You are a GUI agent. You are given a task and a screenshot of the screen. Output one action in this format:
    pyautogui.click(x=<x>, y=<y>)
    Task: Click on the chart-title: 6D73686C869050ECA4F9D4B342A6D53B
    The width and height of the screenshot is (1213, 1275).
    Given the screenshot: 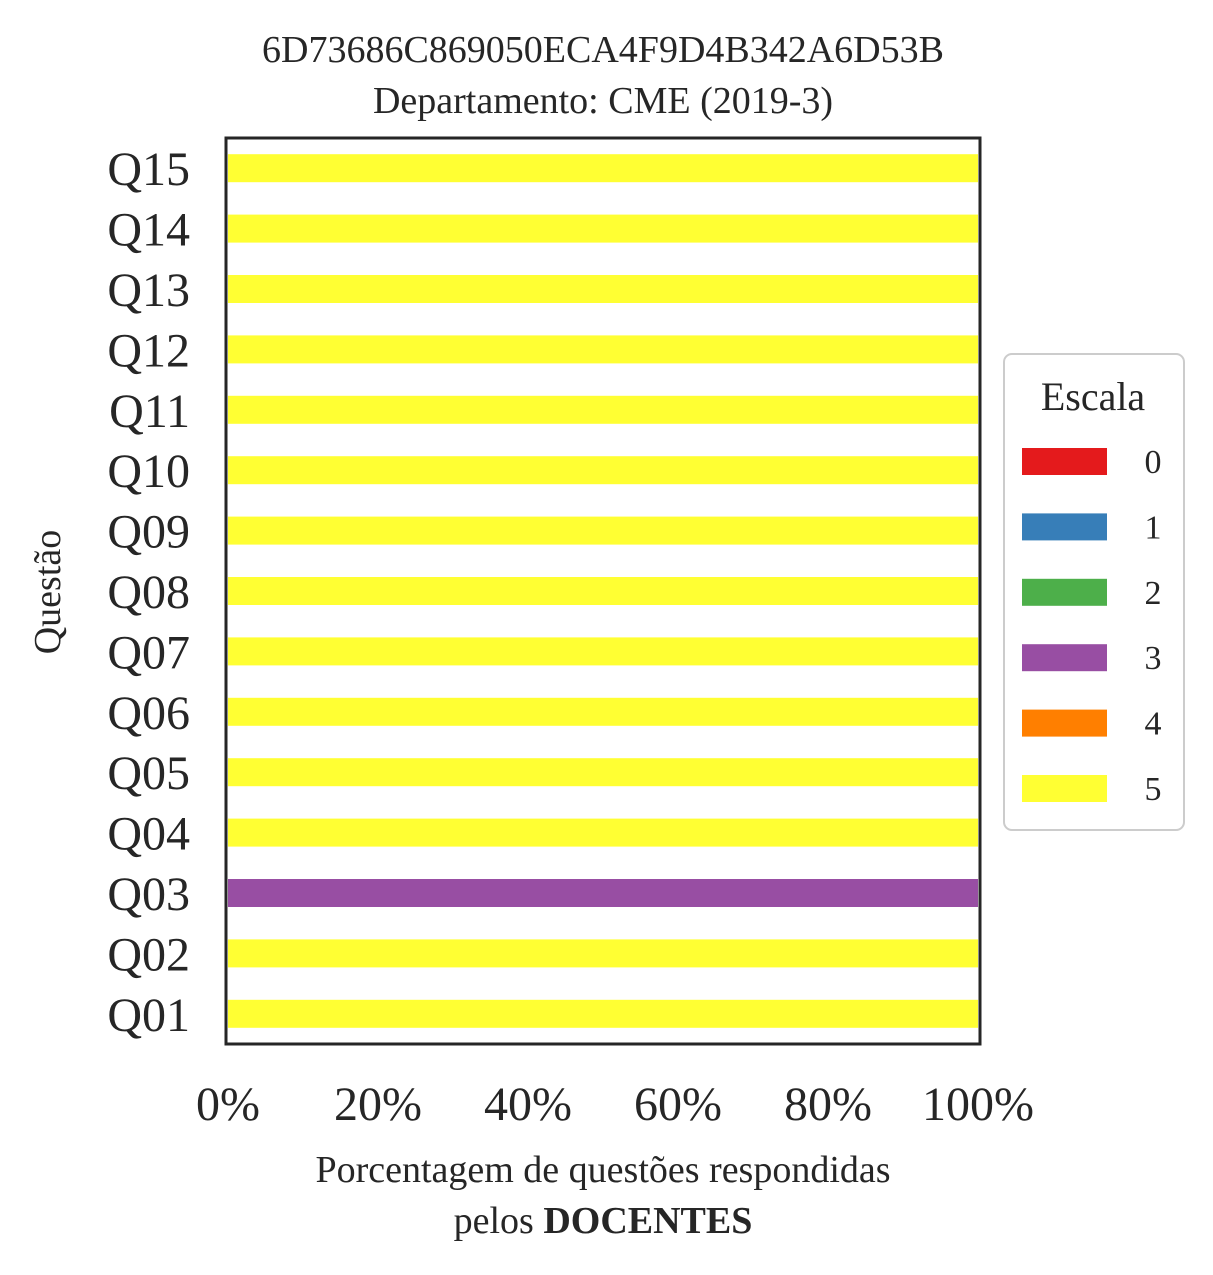 What is the action you would take?
    pyautogui.click(x=603, y=50)
    